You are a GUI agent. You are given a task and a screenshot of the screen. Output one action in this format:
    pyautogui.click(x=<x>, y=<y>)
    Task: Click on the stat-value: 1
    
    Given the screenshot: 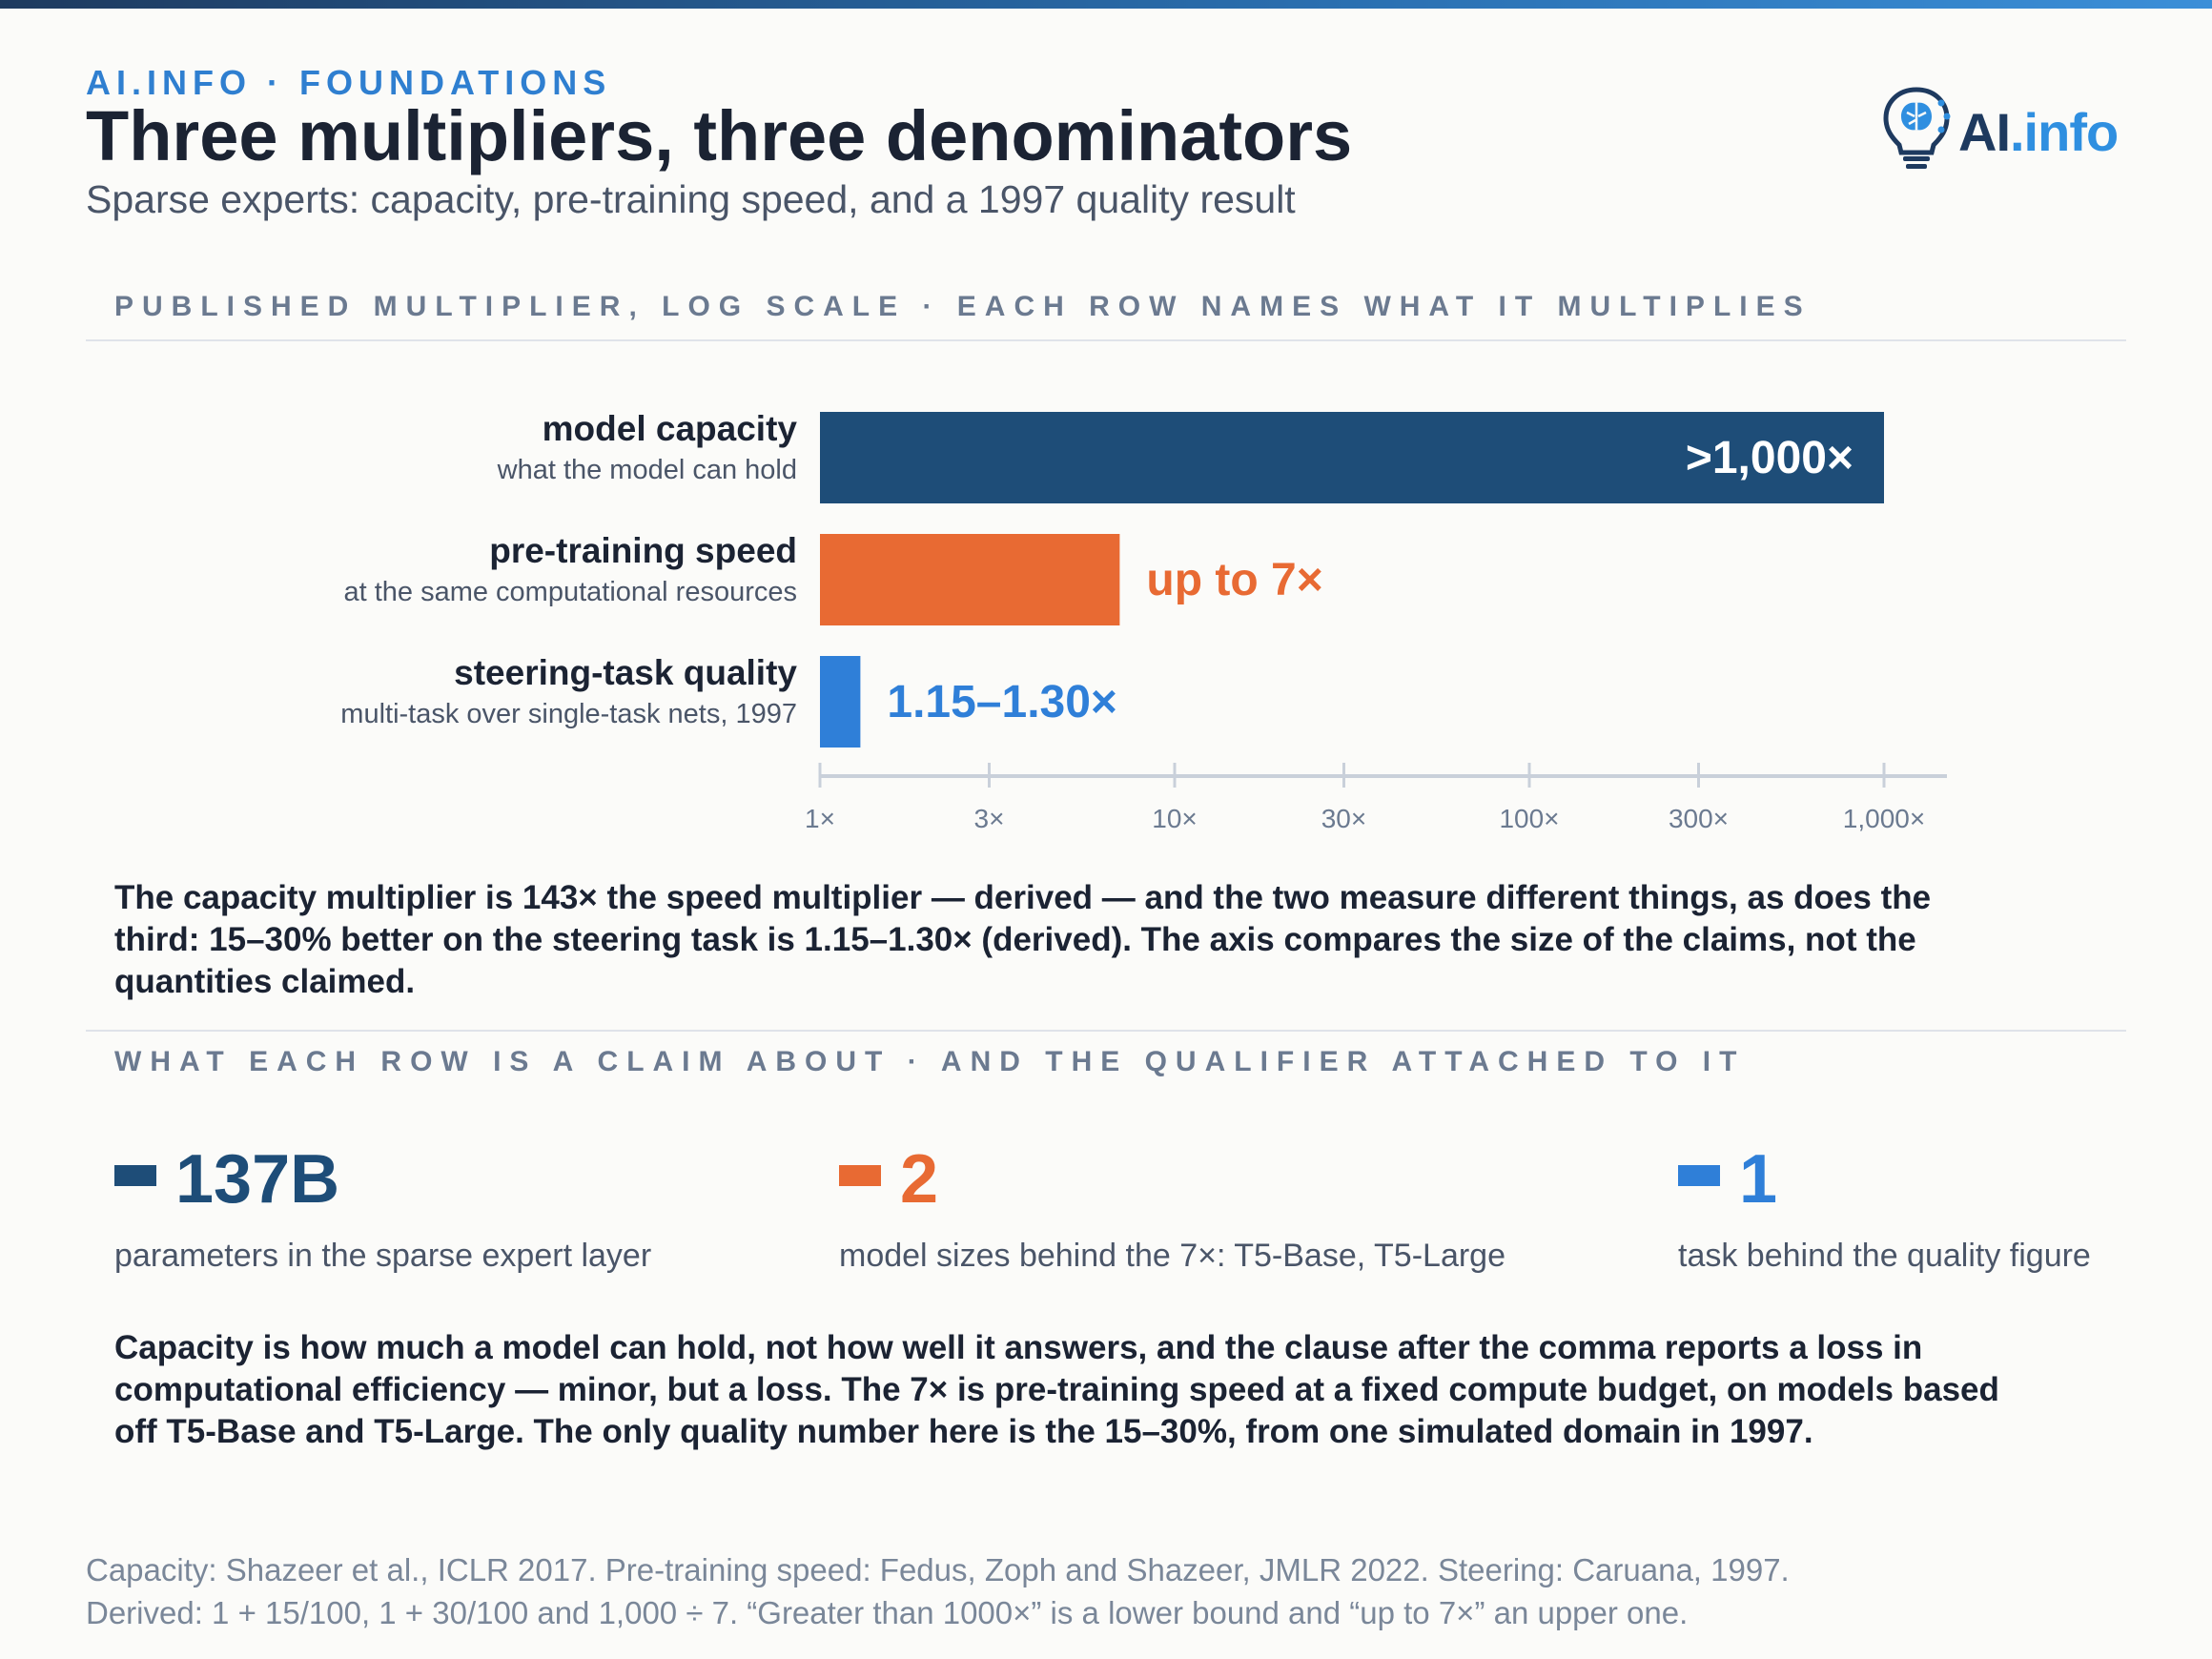 What is the action you would take?
    pyautogui.click(x=1758, y=1179)
    